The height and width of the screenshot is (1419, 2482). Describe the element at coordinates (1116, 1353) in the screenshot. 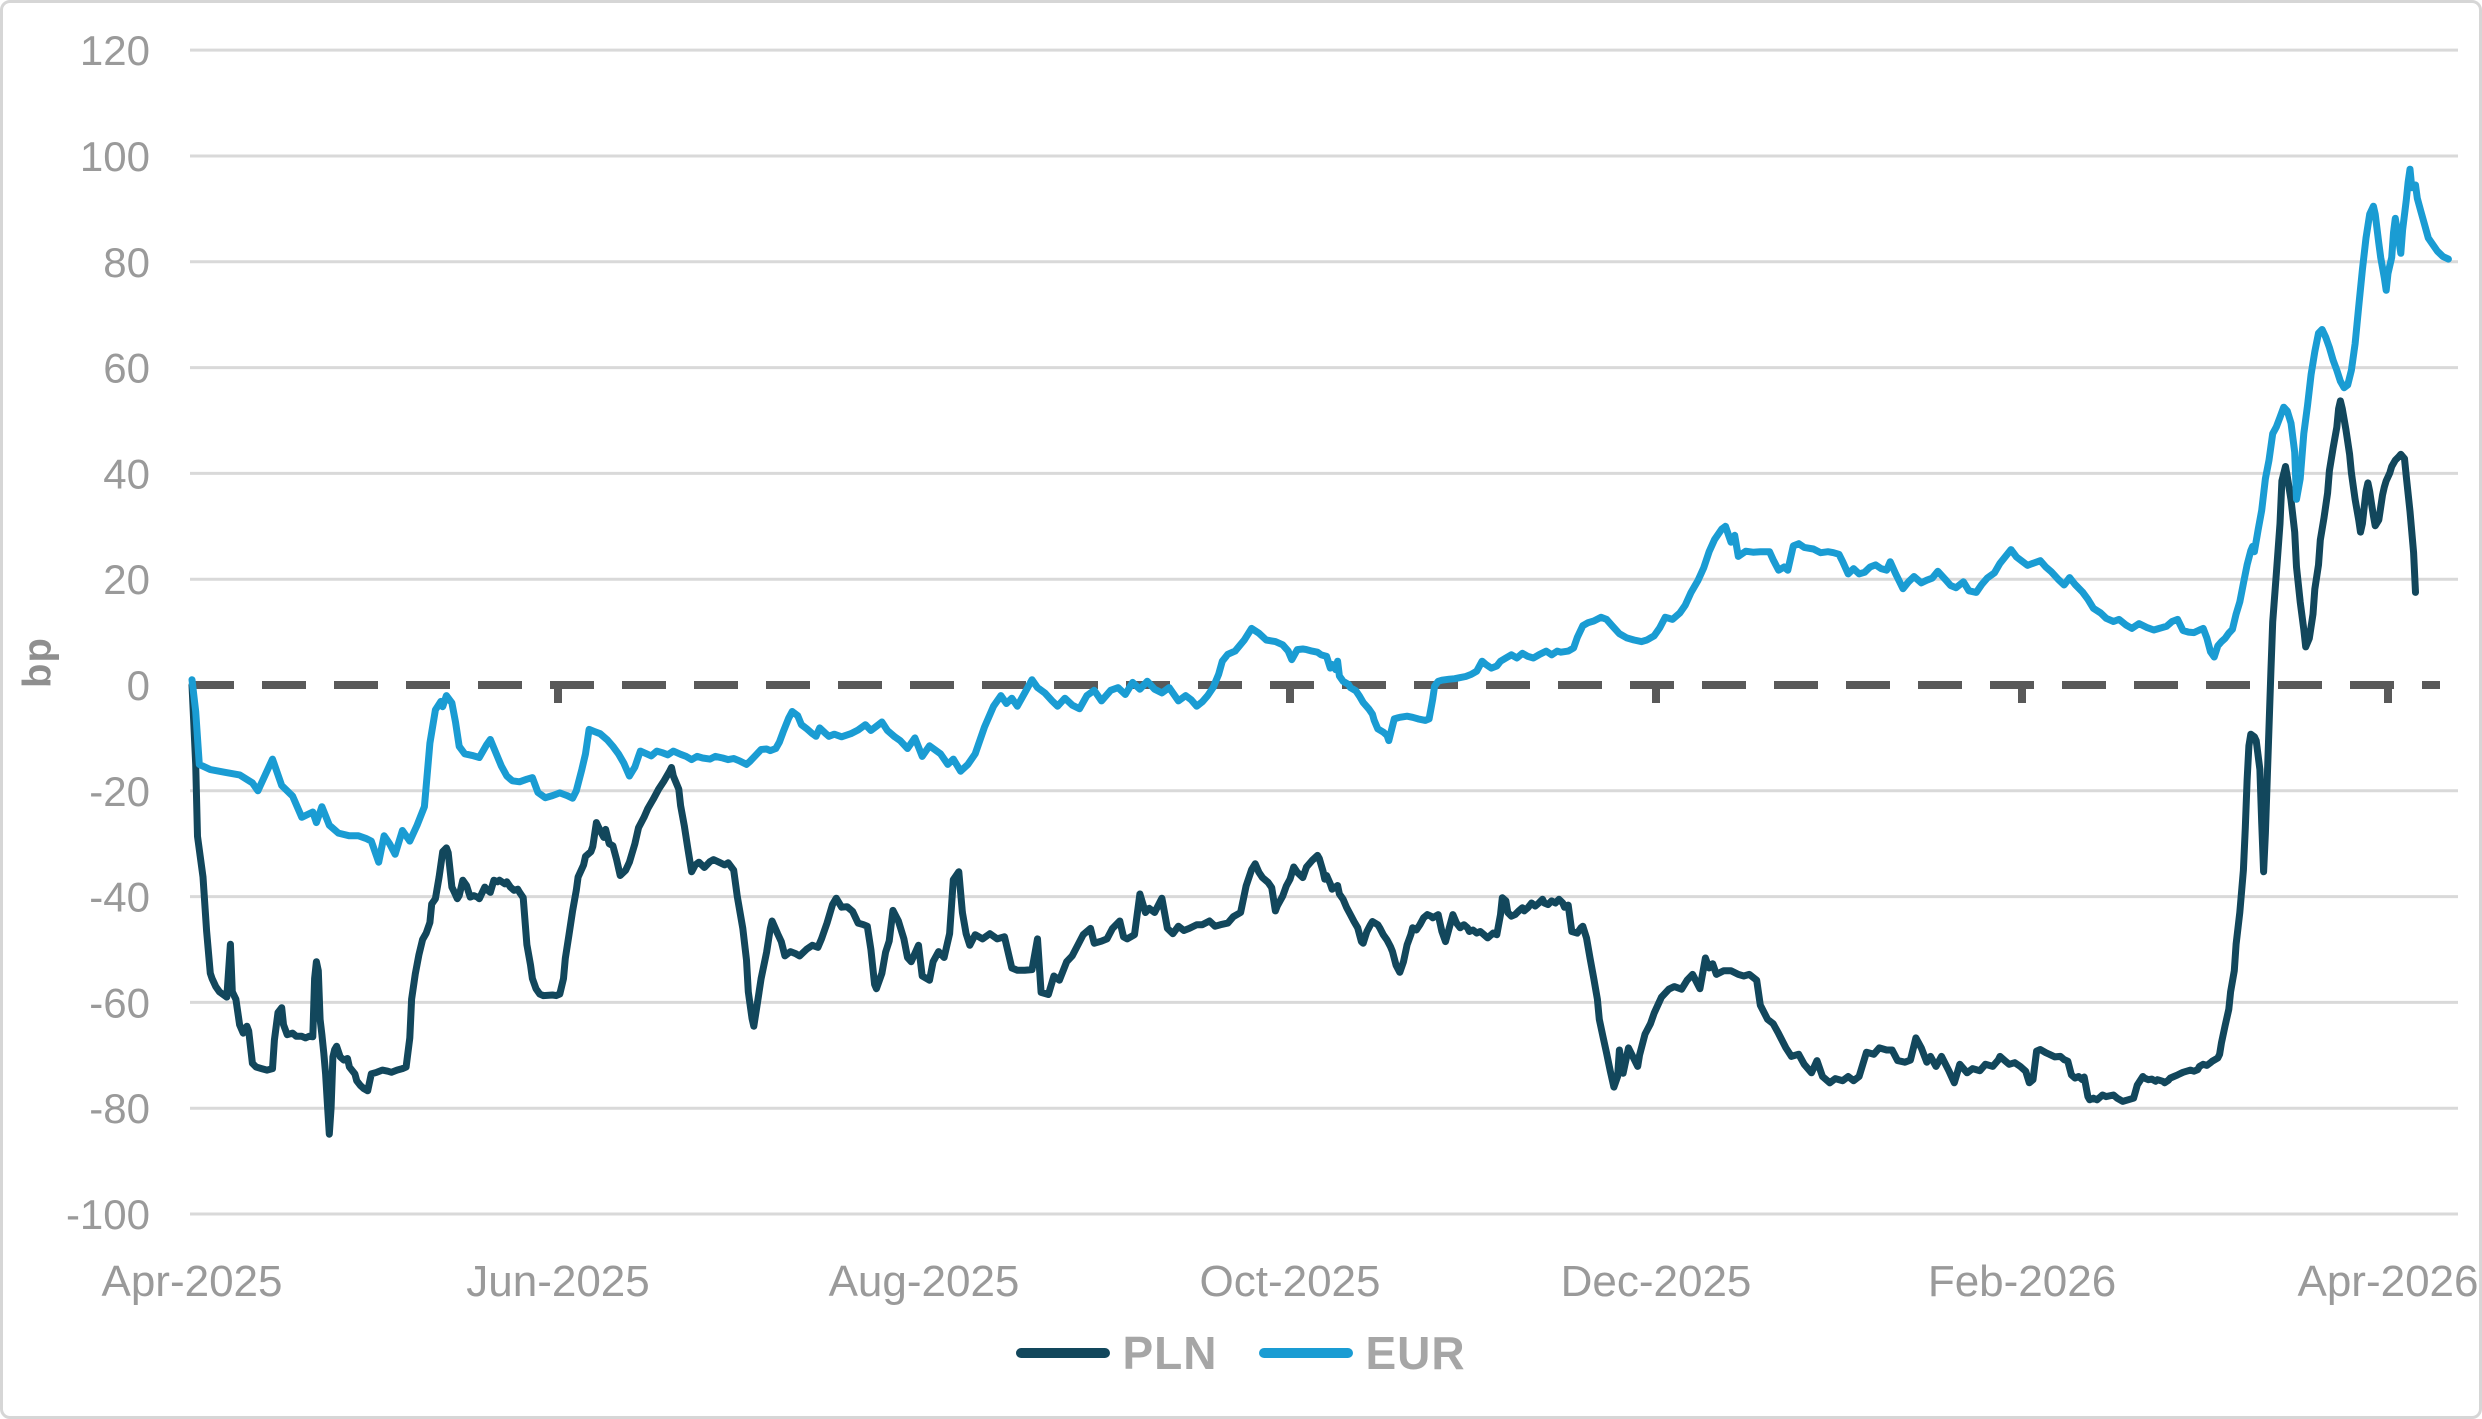

I see `legend-item-pln: PLN` at that location.